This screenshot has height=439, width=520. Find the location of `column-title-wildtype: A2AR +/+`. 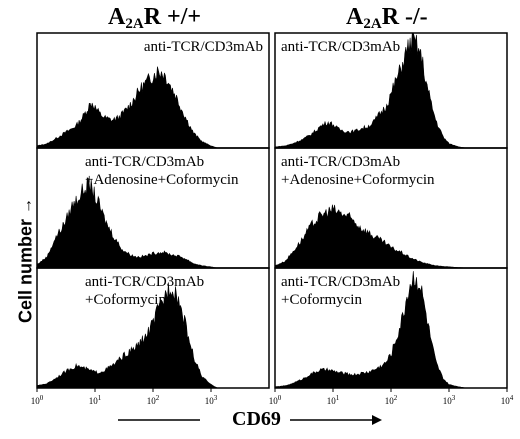

column-title-wildtype: A2AR +/+ is located at coordinates (155, 18).